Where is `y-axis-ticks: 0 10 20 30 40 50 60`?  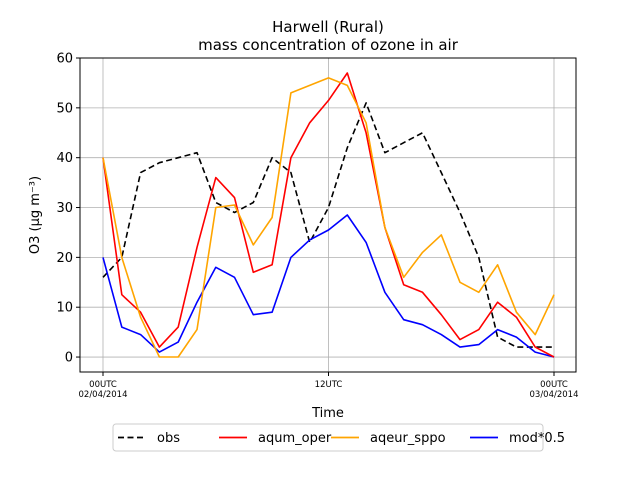 y-axis-ticks: 0 10 20 30 40 50 60 is located at coordinates (68, 209).